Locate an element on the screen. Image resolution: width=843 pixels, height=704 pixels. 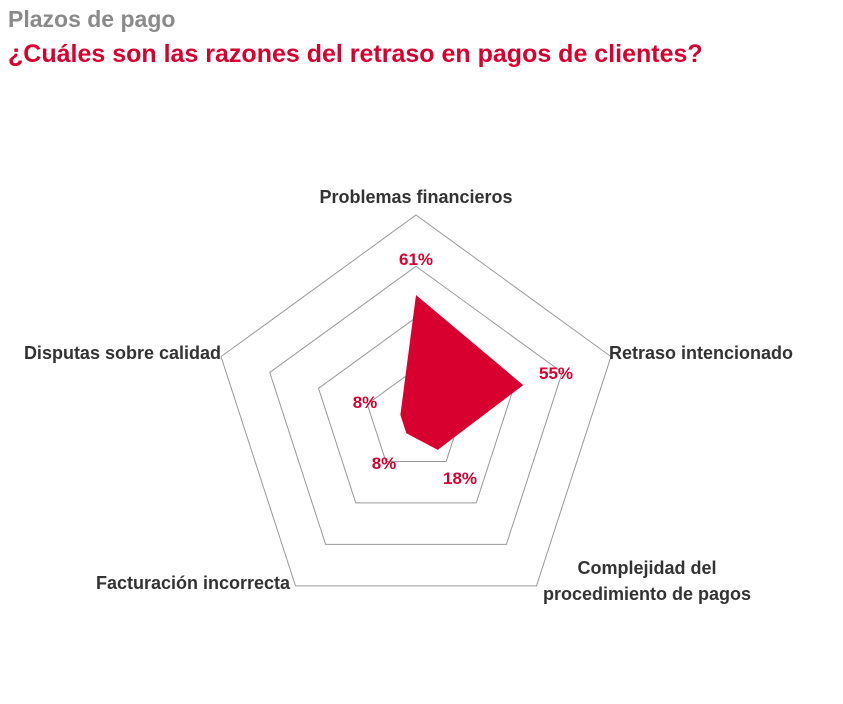
series-area is located at coordinates (462, 372).